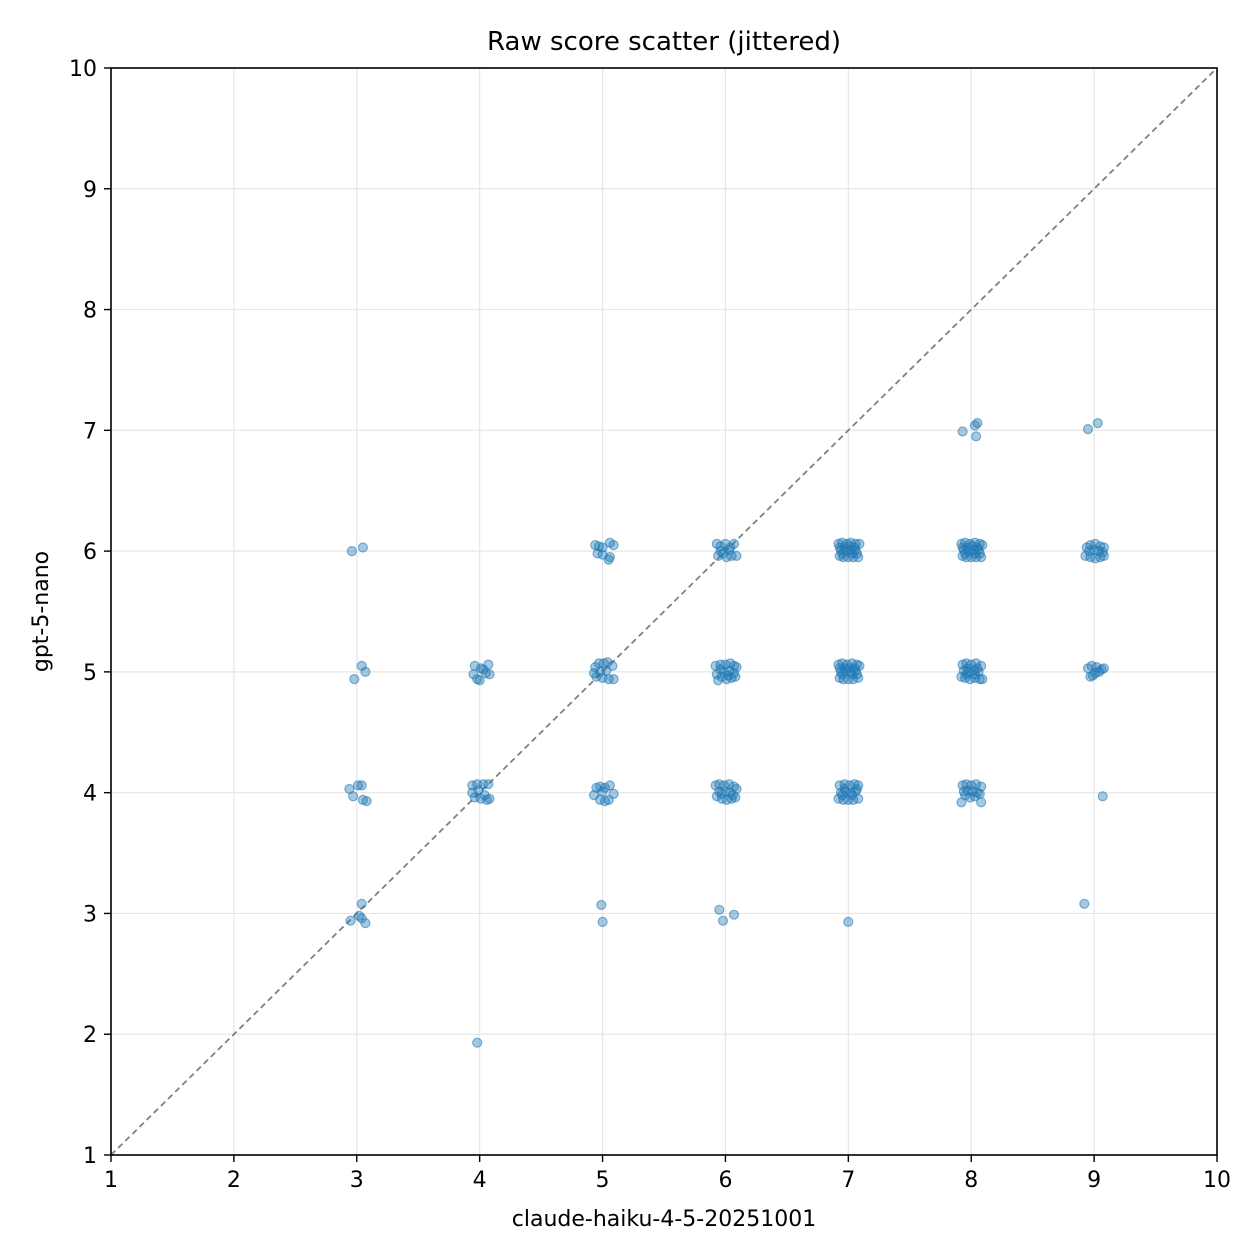 The height and width of the screenshot is (1260, 1260). Describe the element at coordinates (603, 1180) in the screenshot. I see `x-tick-label: 5` at that location.